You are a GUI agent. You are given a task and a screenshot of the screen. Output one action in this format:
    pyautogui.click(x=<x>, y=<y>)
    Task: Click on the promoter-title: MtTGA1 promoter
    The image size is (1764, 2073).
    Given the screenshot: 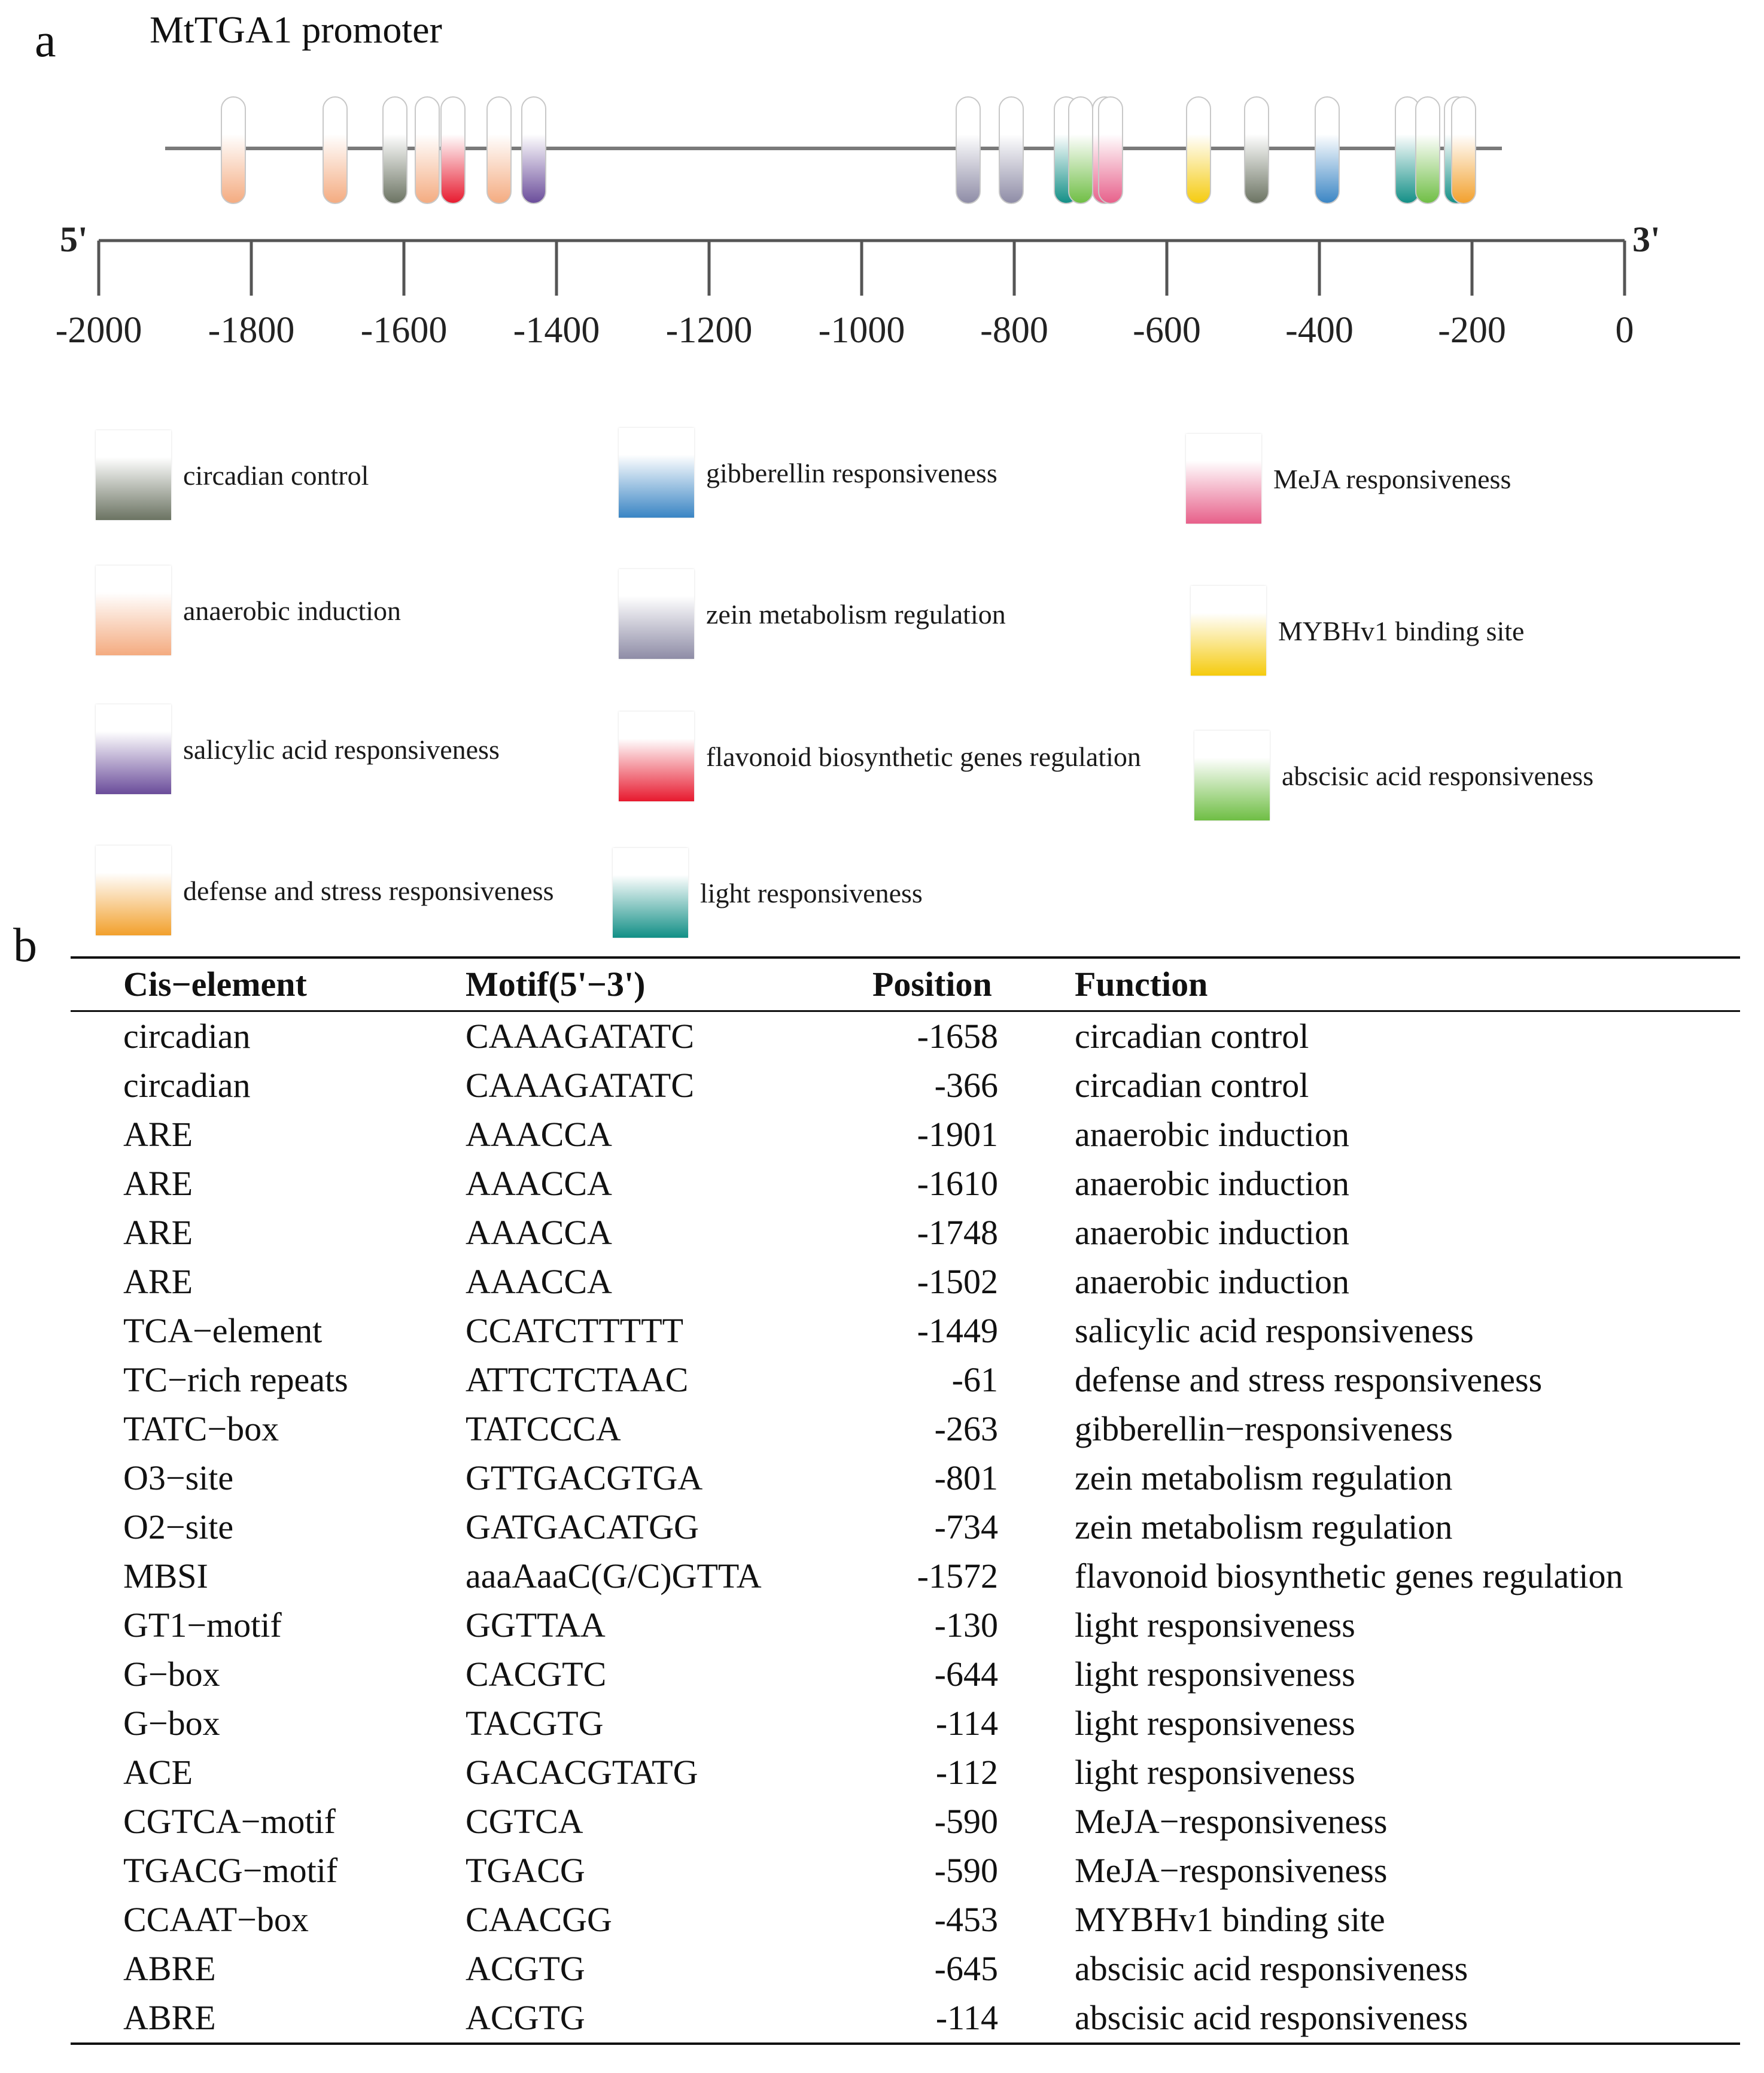 What is the action you would take?
    pyautogui.click(x=296, y=29)
    